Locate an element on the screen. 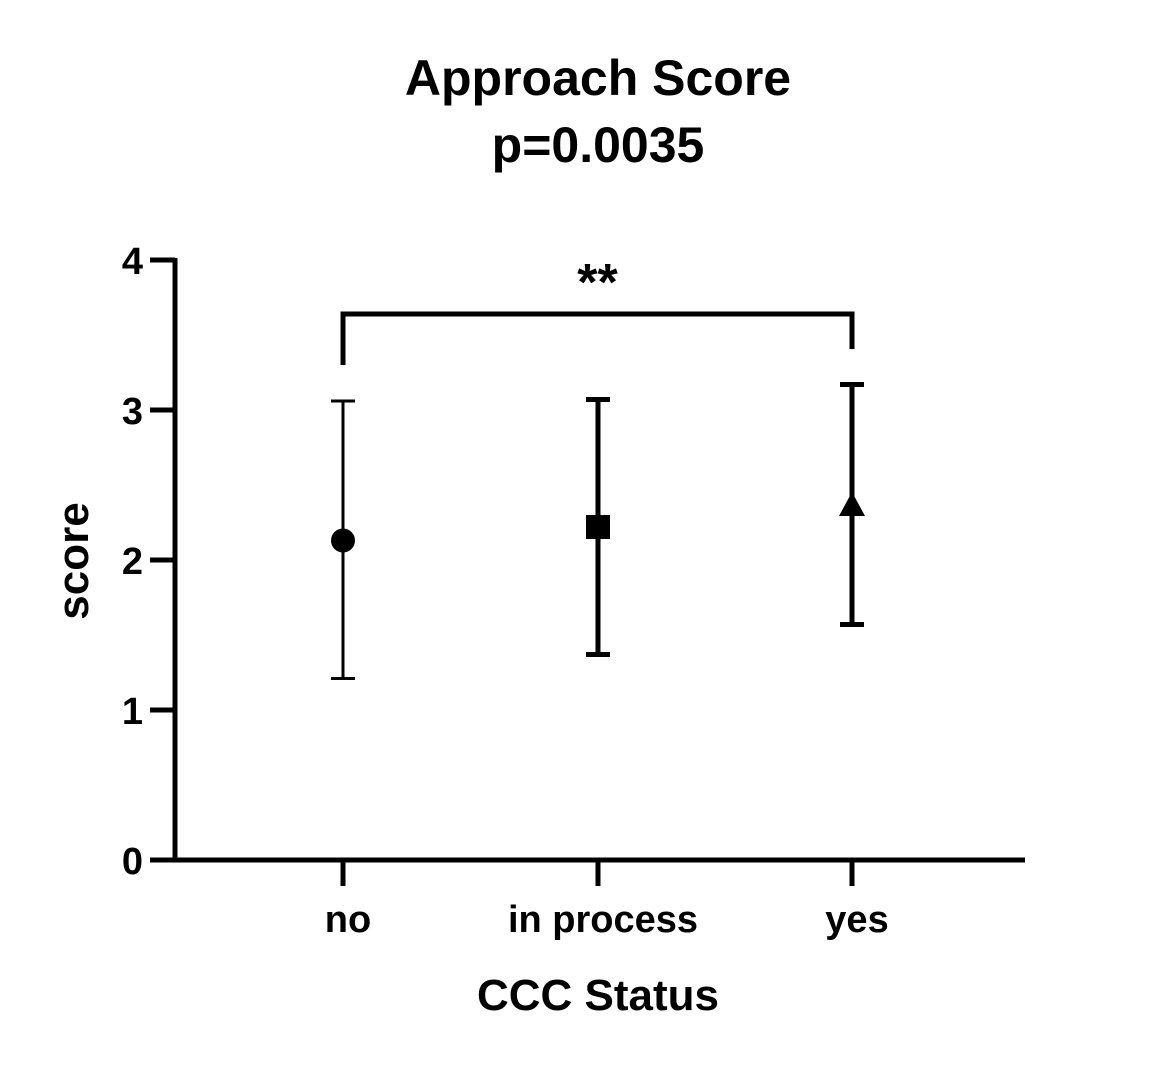 The height and width of the screenshot is (1065, 1166). y-tick-label: 2 is located at coordinates (132, 562).